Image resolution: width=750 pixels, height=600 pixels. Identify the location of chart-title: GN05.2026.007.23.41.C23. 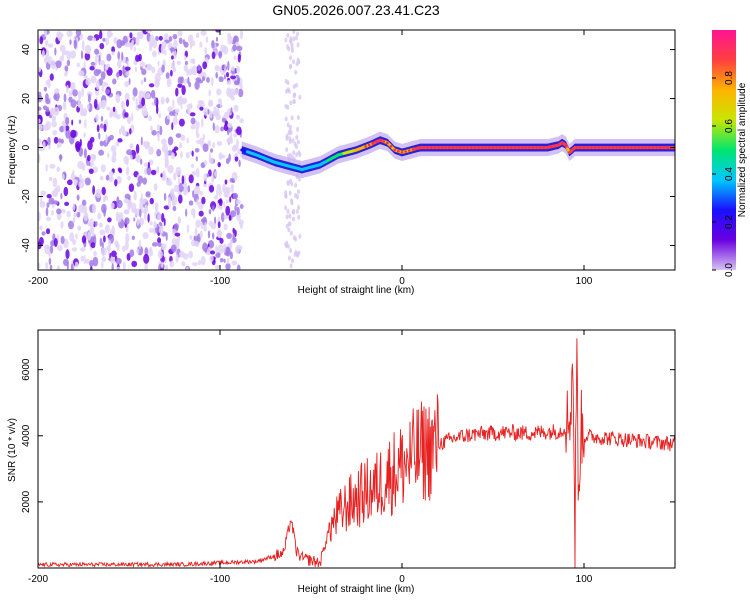
(356, 10).